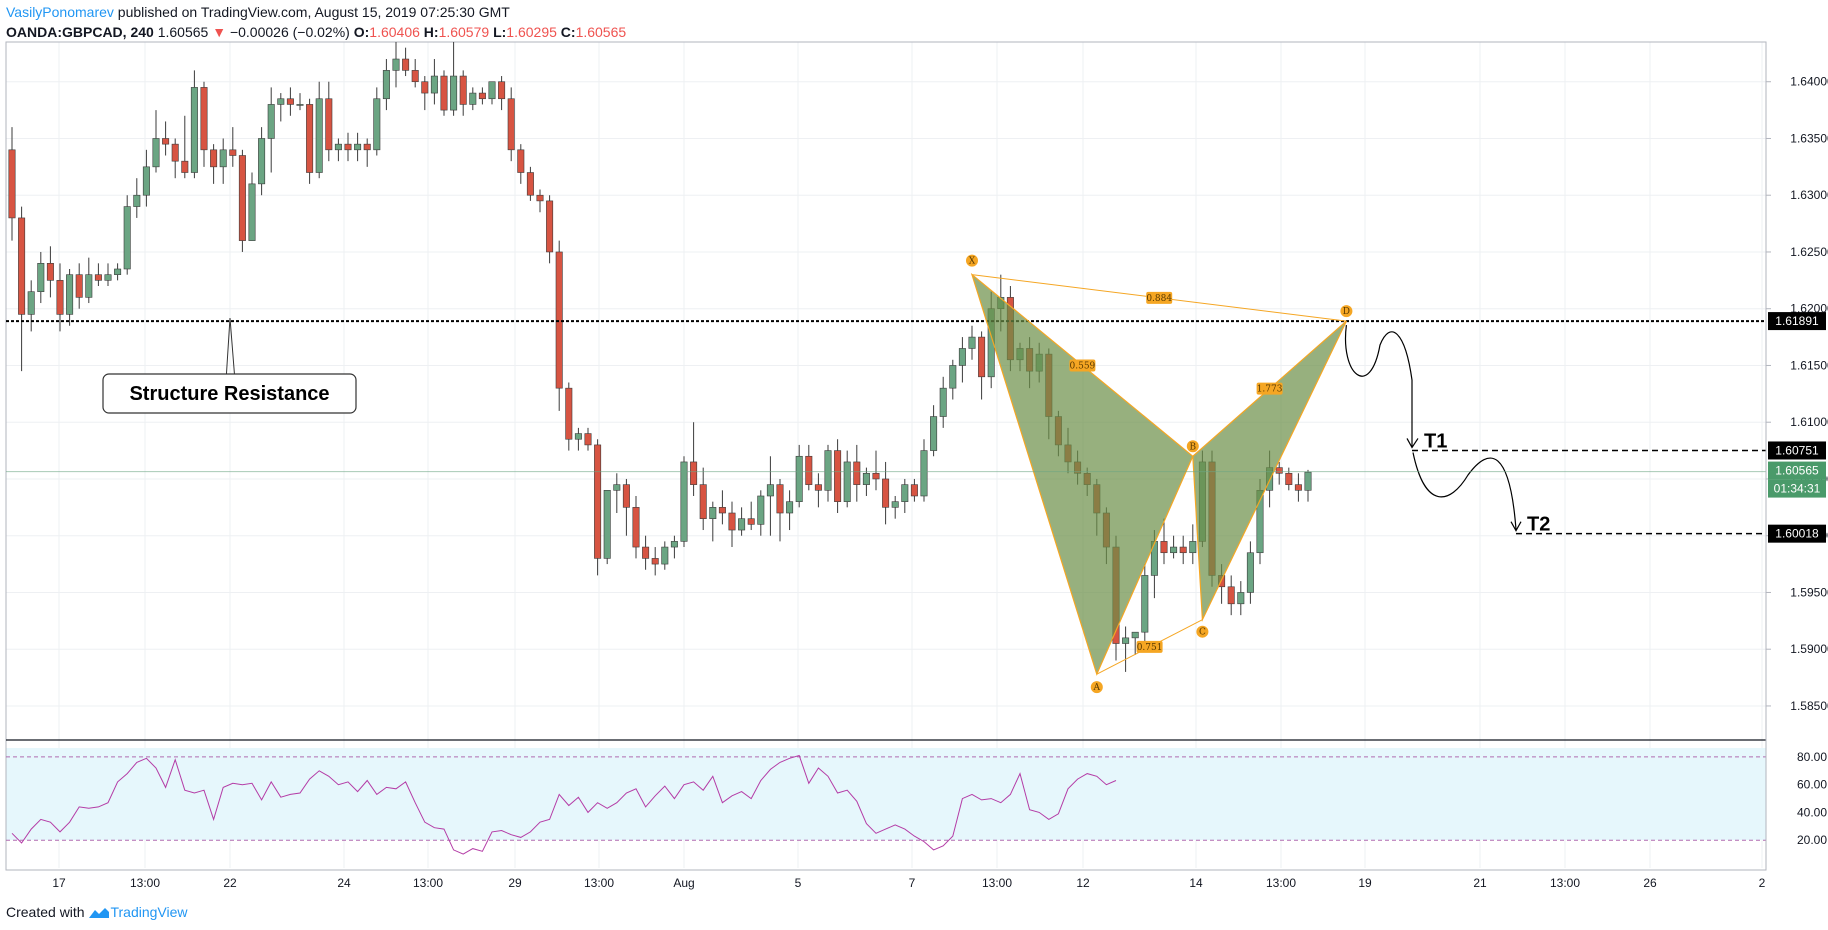 The height and width of the screenshot is (930, 1828). Describe the element at coordinates (1797, 450) in the screenshot. I see `t1-price-tag` at that location.